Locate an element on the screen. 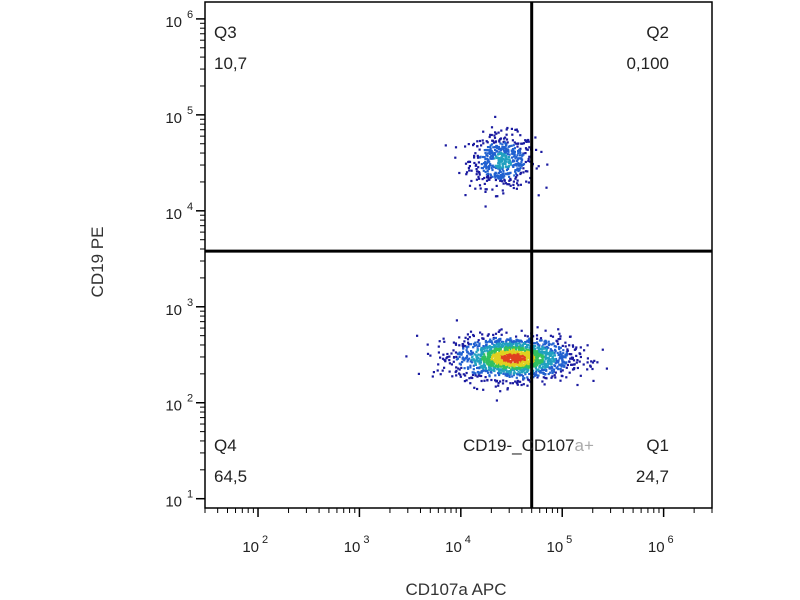 The image size is (800, 600). x-tick-exponent: 3 is located at coordinates (366, 540).